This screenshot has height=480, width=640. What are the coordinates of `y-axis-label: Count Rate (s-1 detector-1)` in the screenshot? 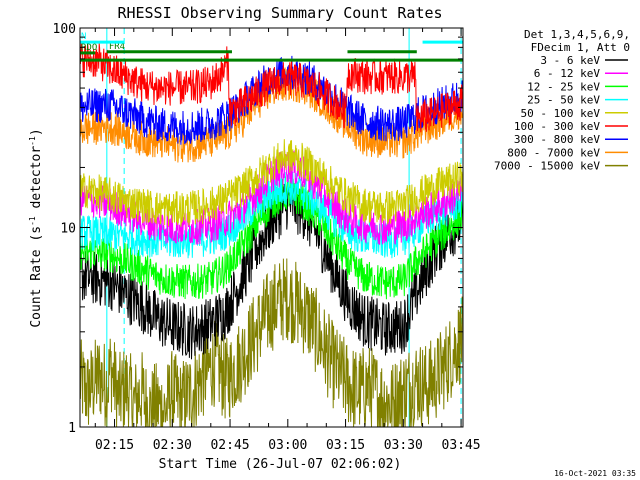 It's located at (36, 227).